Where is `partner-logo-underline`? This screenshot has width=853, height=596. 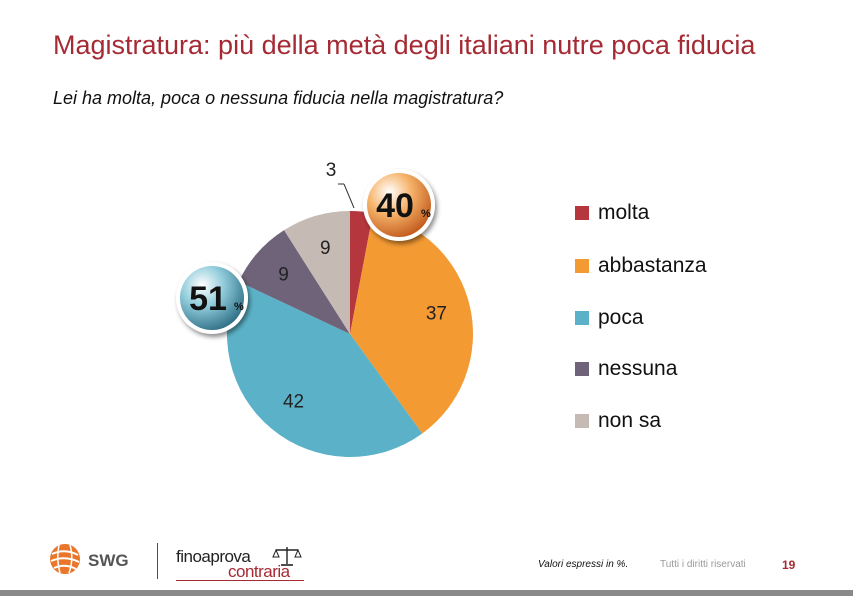 partner-logo-underline is located at coordinates (240, 580).